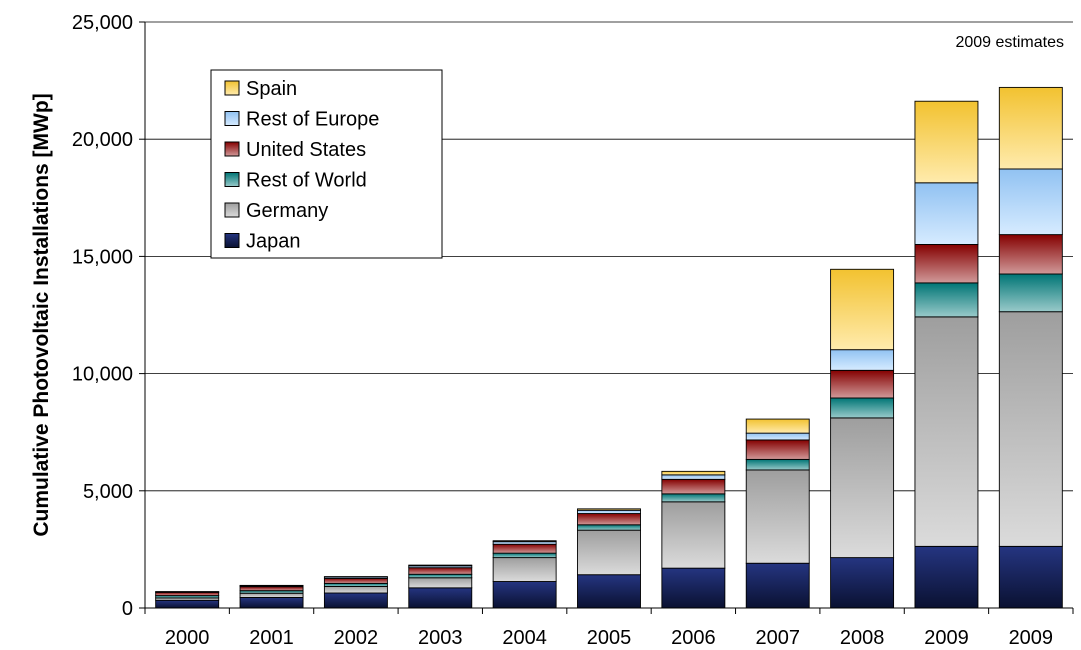 This screenshot has height=650, width=1081. I want to click on x-tick-label: 2004, so click(524, 638).